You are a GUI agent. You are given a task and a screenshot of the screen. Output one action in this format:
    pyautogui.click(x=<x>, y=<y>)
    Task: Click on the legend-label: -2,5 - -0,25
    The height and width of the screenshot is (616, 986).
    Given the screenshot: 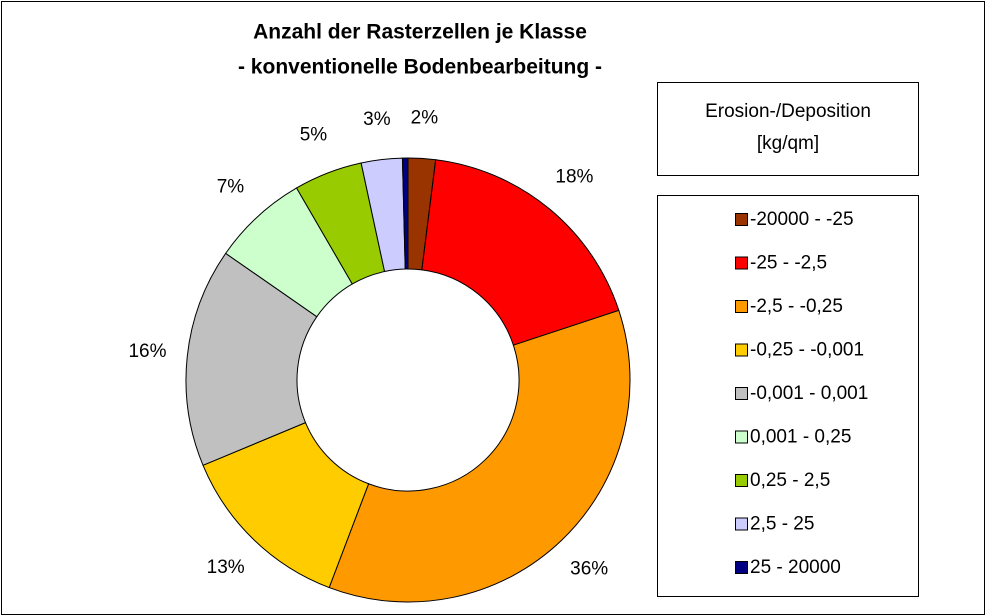 What is the action you would take?
    pyautogui.click(x=796, y=306)
    